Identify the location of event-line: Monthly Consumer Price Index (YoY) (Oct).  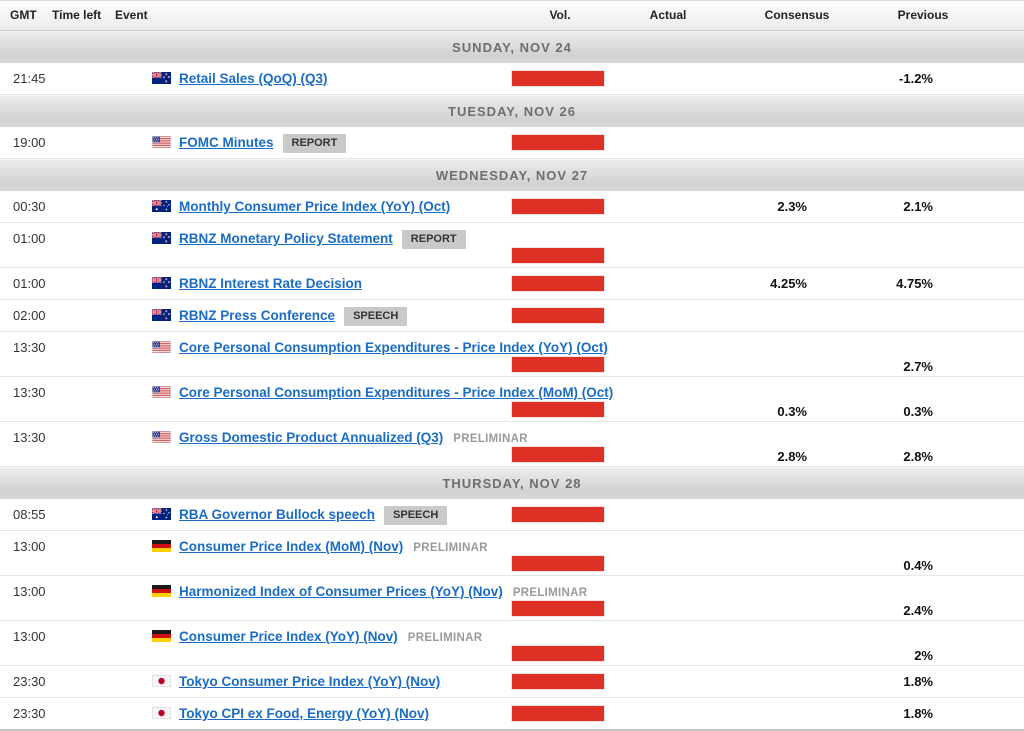
(314, 207).